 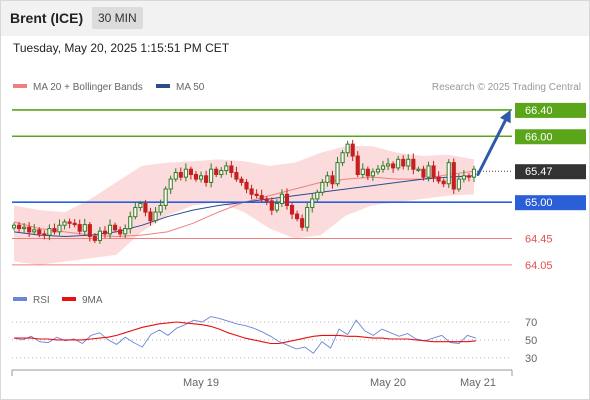 I want to click on rsi-tick-label: 70, so click(x=531, y=323).